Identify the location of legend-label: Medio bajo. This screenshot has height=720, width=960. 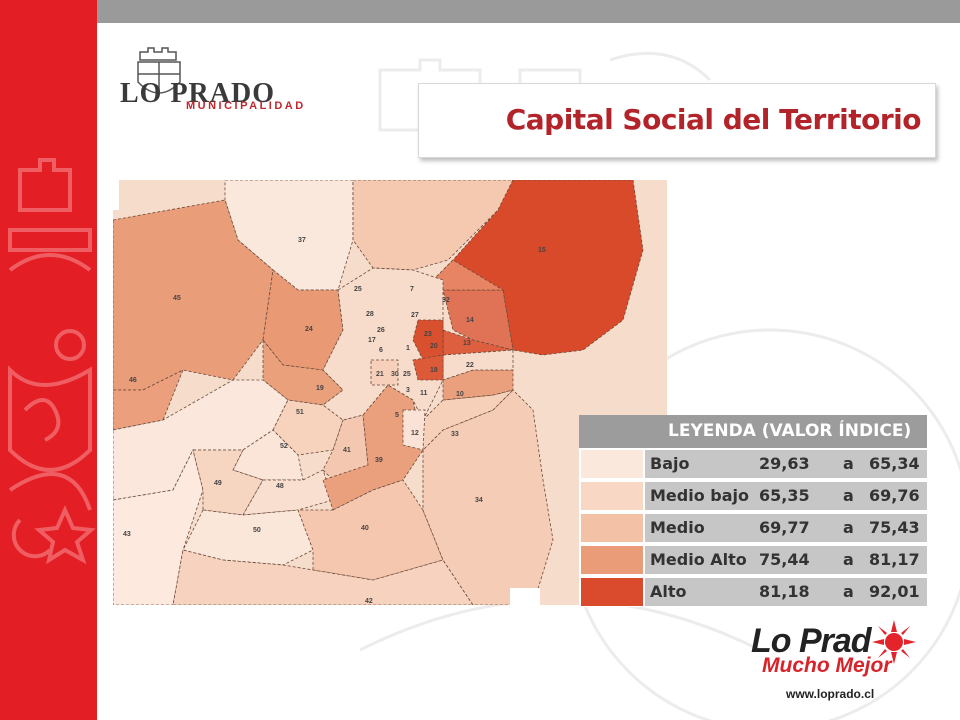
(699, 495).